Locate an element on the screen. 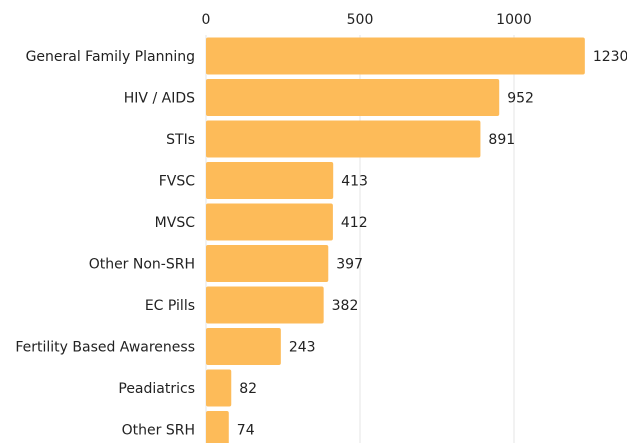 The image size is (627, 443). value-label: 74 is located at coordinates (246, 431).